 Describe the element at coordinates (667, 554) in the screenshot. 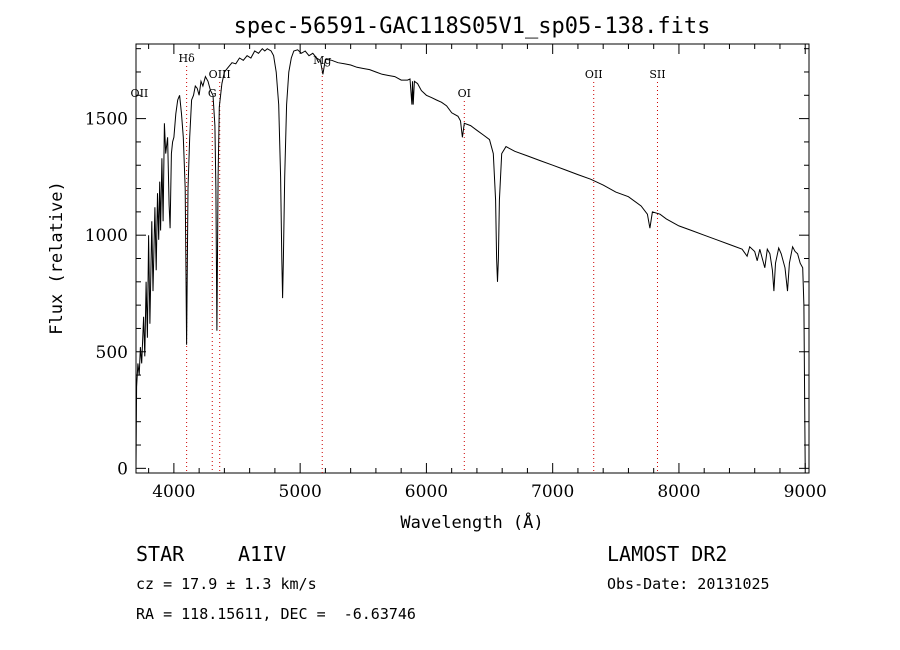

I see `survey-name: LAMOST DR2` at that location.